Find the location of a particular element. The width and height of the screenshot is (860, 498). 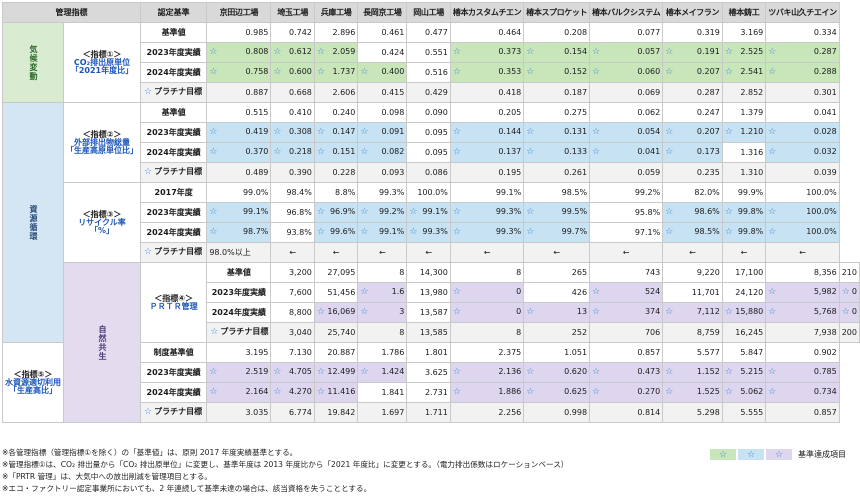

value-cell: 24,120 is located at coordinates (744, 292).